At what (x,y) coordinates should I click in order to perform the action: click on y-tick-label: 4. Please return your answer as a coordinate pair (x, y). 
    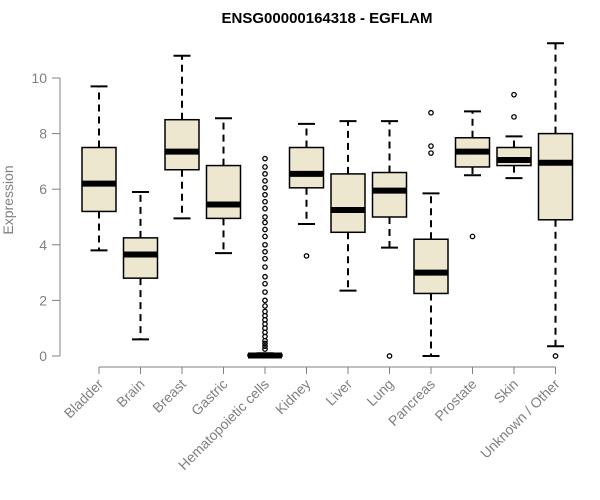
    Looking at the image, I should click on (43, 245).